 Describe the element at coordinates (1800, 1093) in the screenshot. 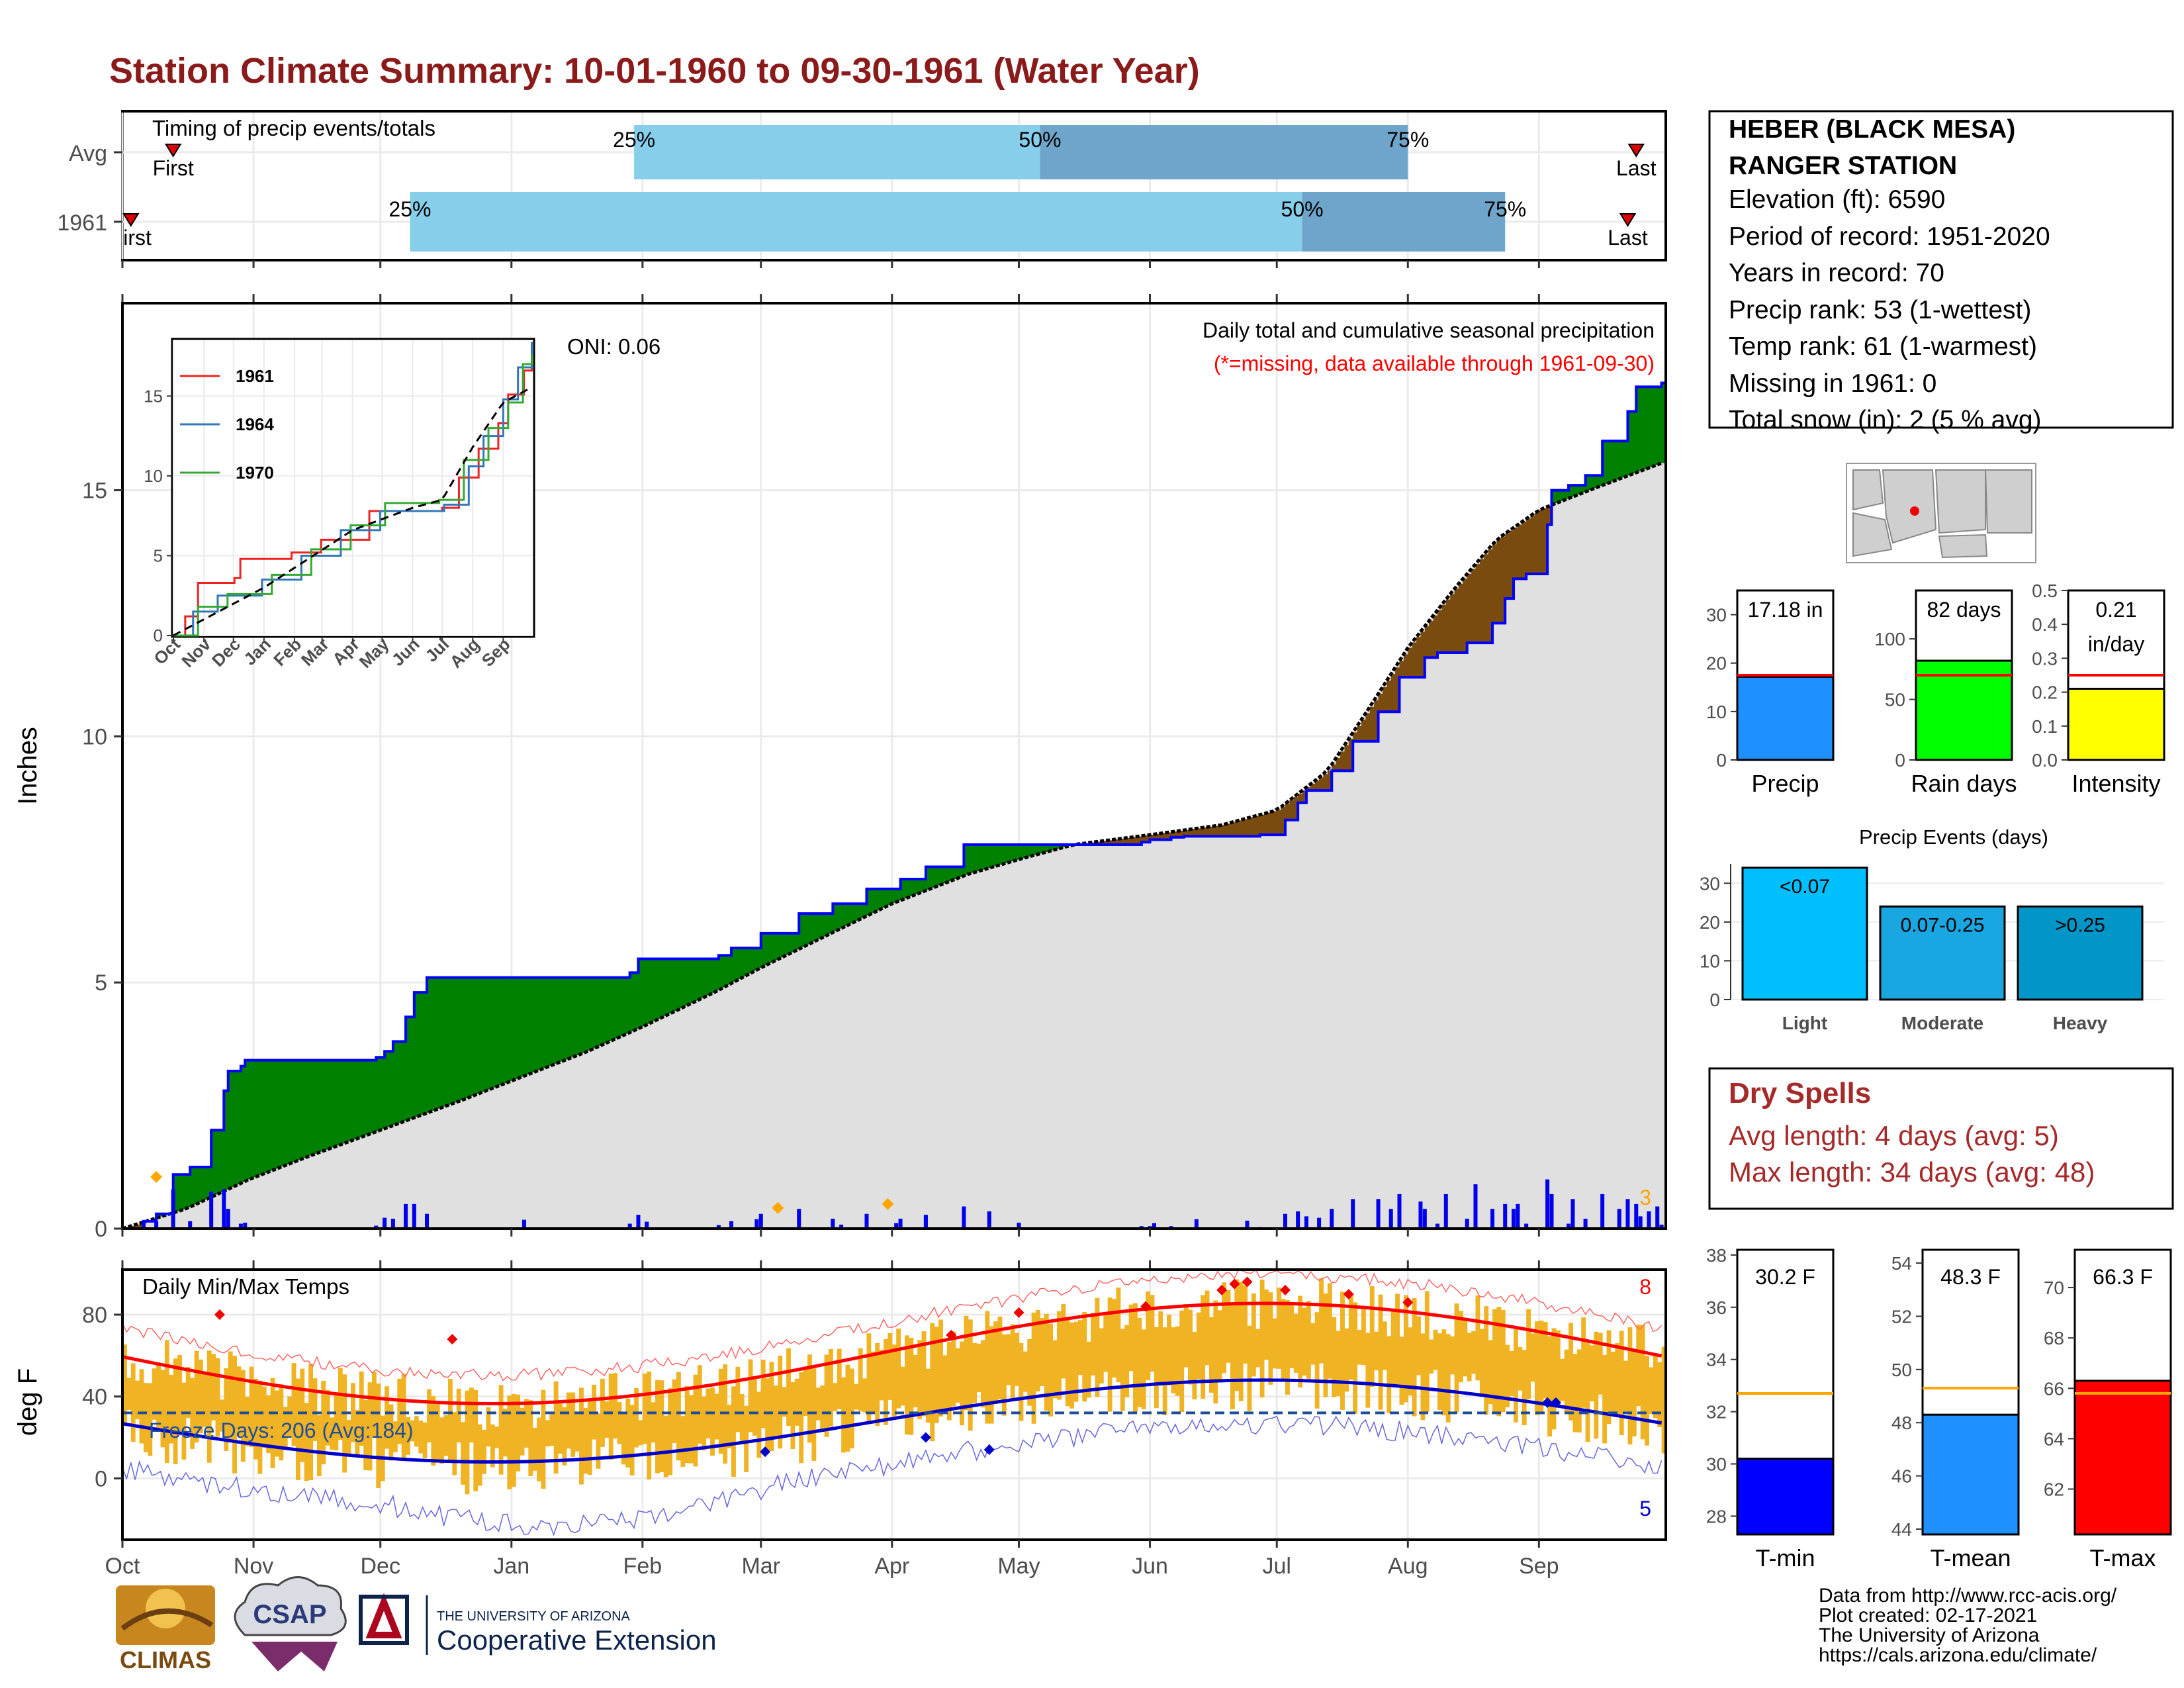

I see `dry-spells-title: Dry Spells` at that location.